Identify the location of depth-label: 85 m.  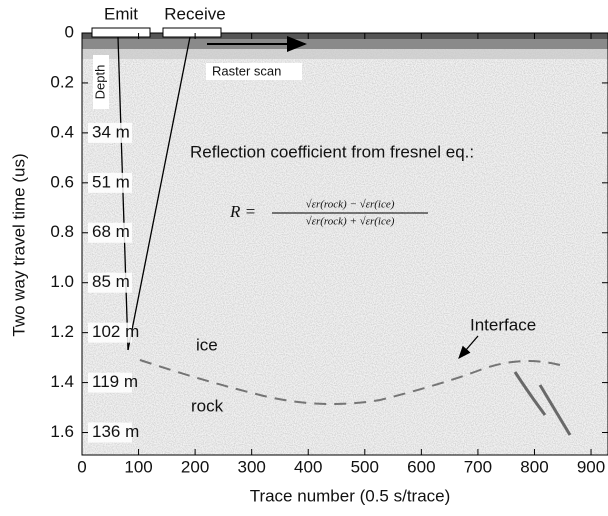
(111, 281).